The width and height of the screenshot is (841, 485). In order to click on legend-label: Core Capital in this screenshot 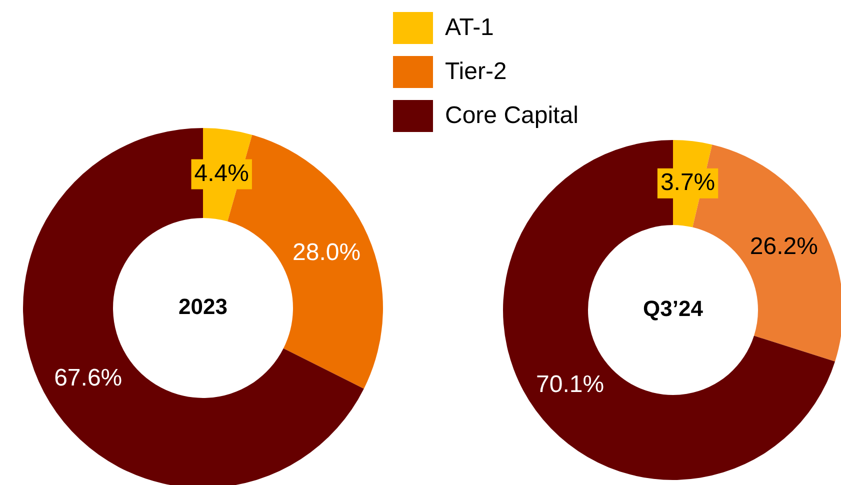, I will do `click(511, 116)`.